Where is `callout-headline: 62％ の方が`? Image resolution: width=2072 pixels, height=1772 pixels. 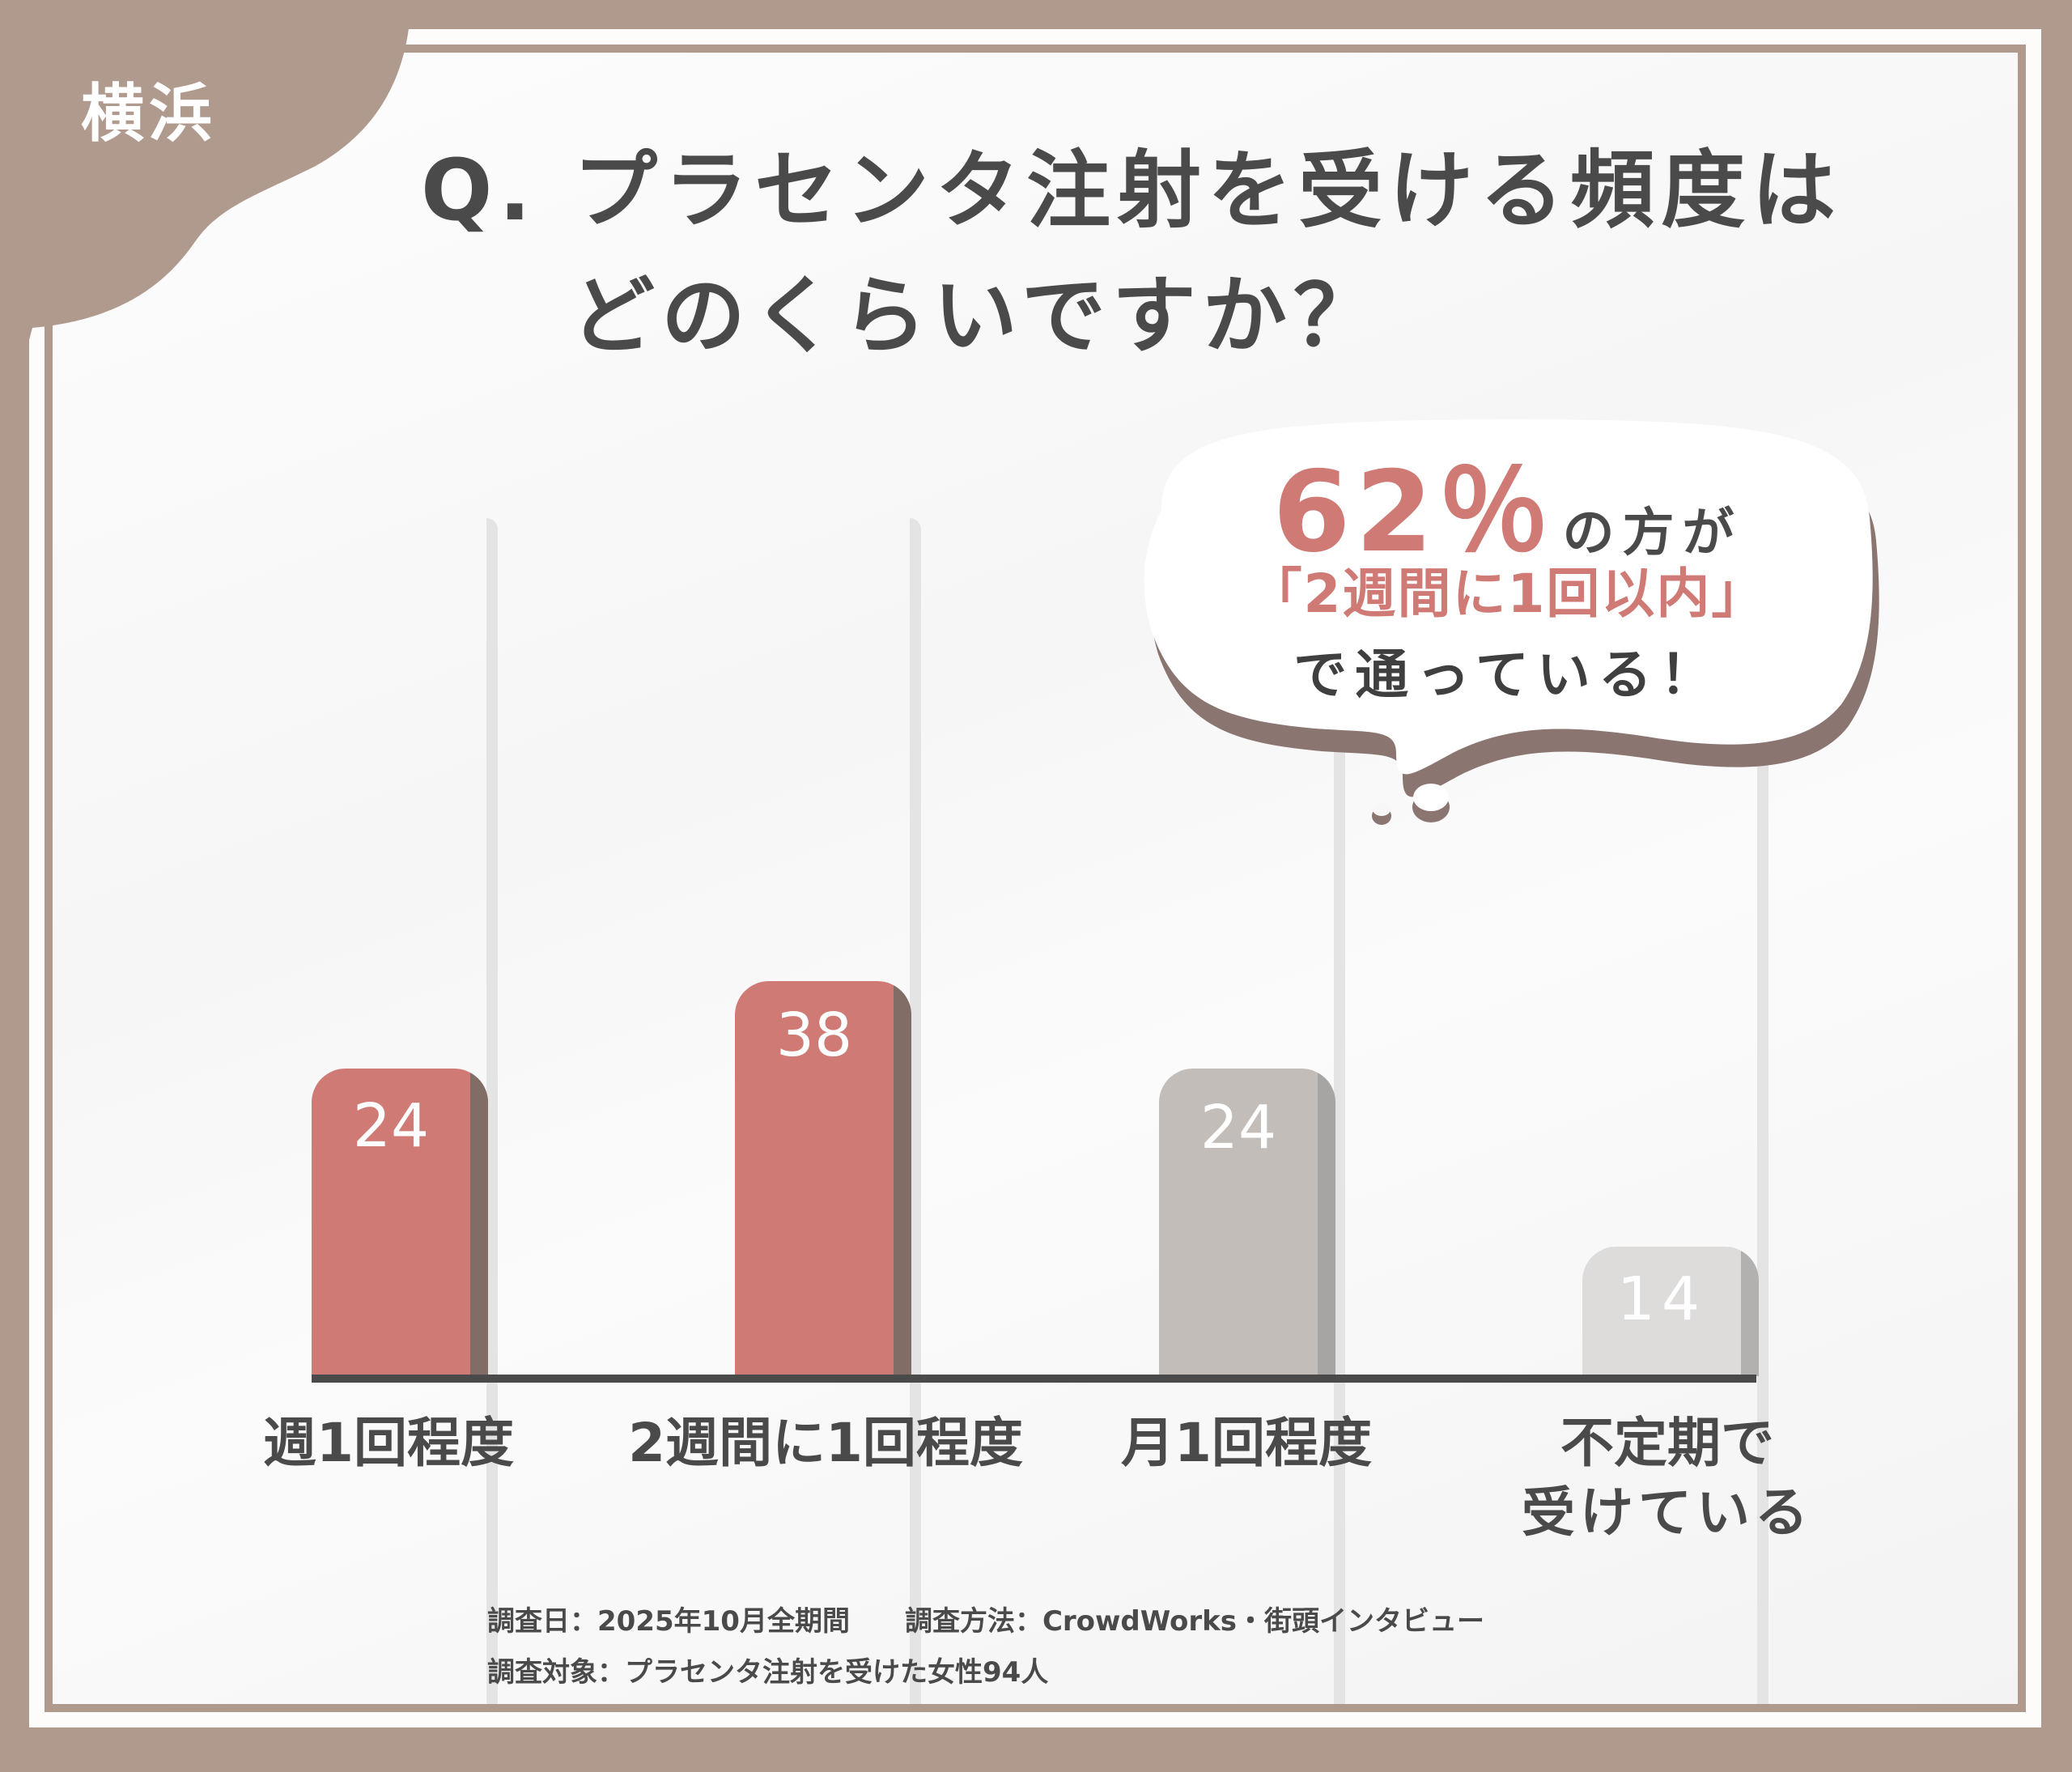
callout-headline: 62％ の方が is located at coordinates (1507, 502).